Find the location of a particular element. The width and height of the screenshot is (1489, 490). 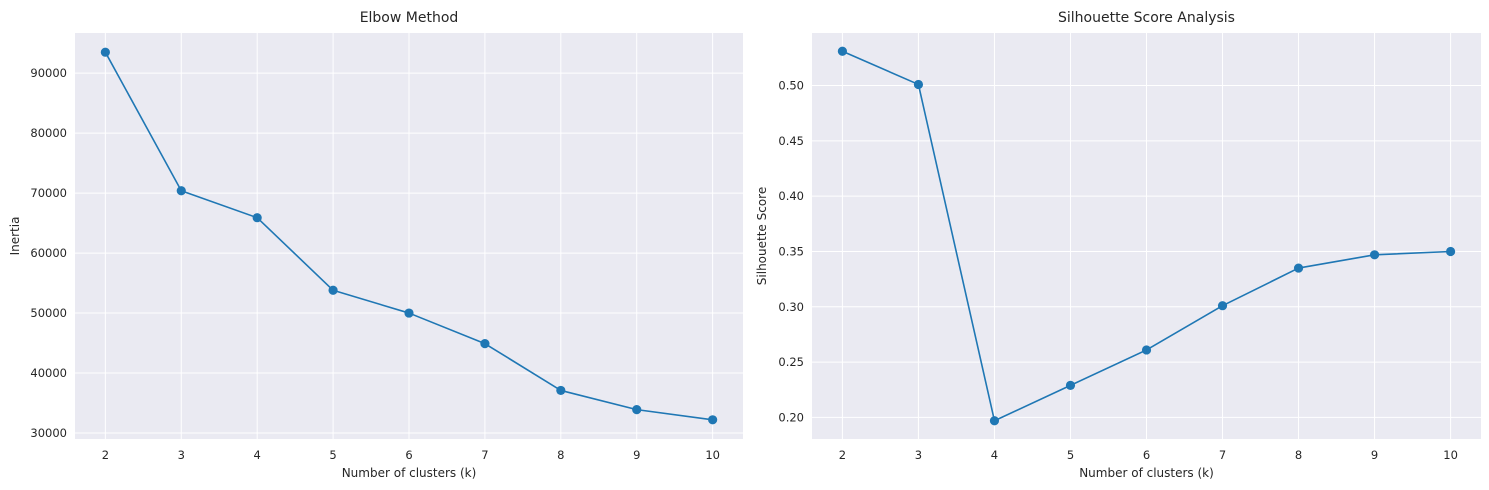

silhouette-y-axis-label: Silhouette Score is located at coordinates (762, 236).